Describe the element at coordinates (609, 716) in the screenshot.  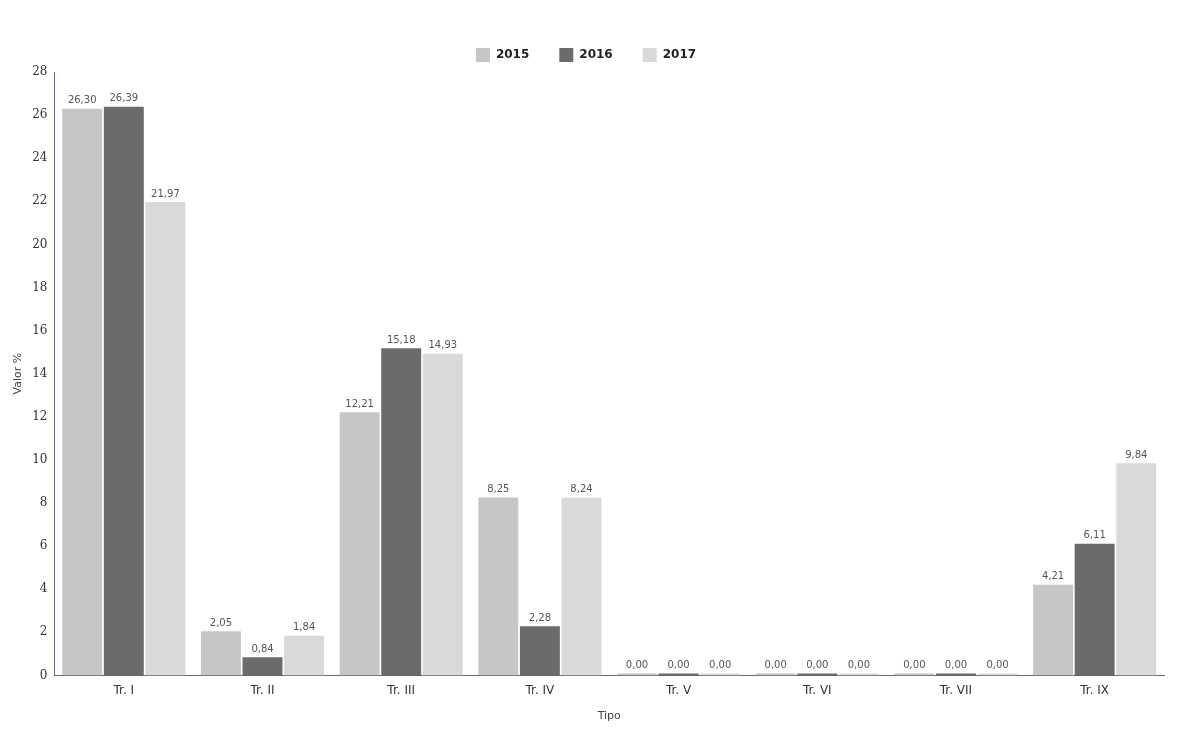
I see `x-axis-title: Tipo` at that location.